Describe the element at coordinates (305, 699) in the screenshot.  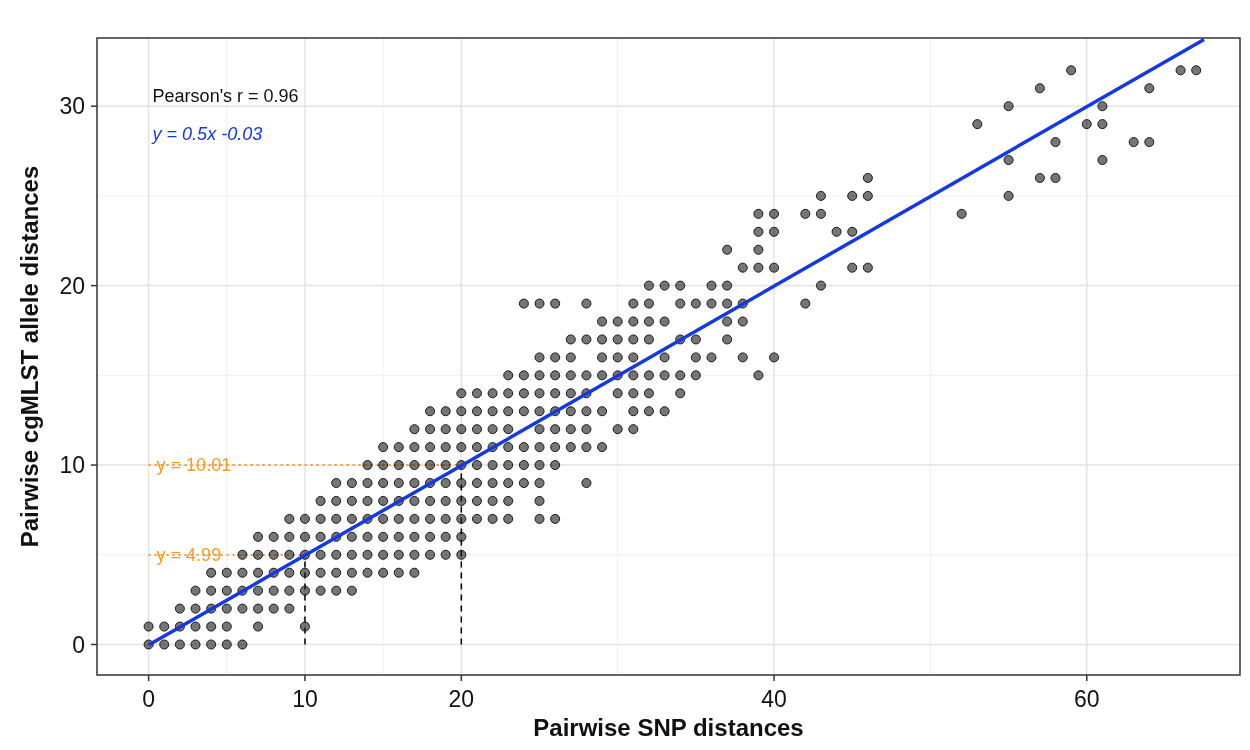
I see `x-tick-label: 10` at that location.